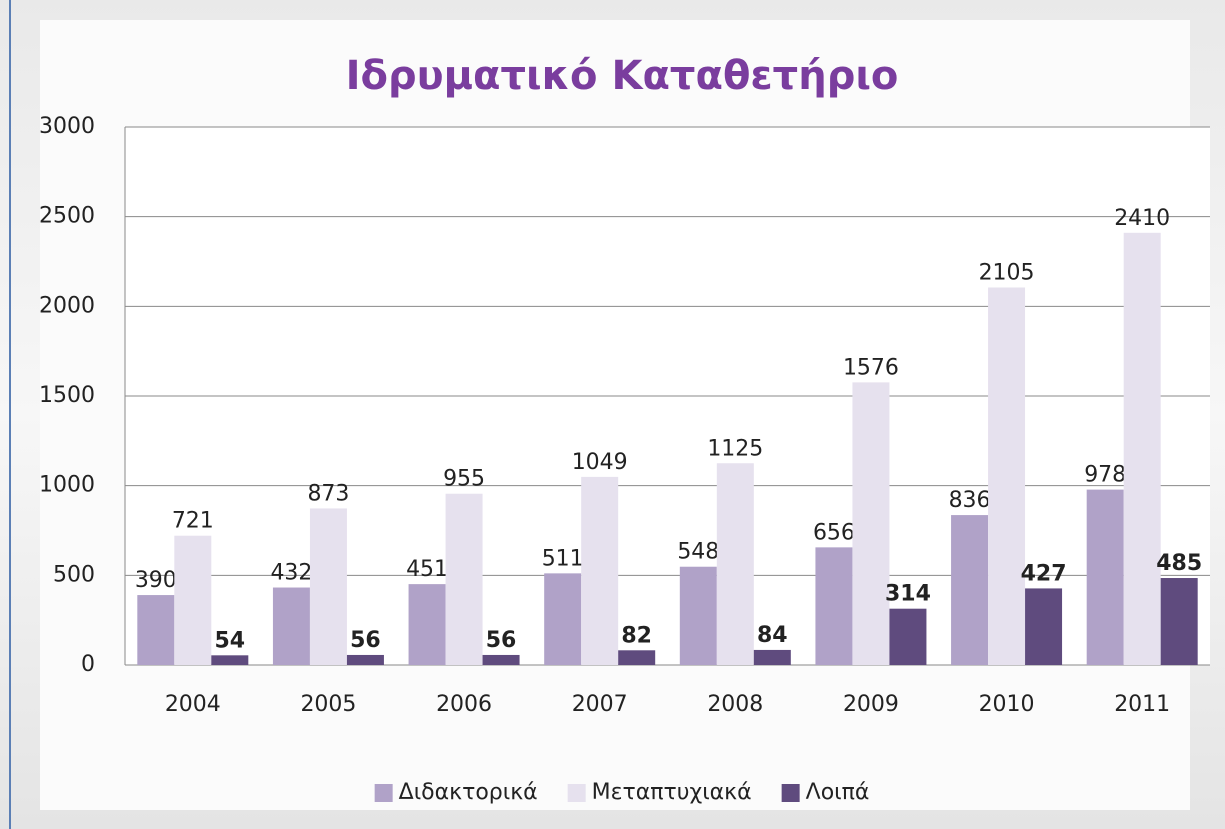 The image size is (1225, 829). What do you see at coordinates (735, 448) in the screenshot?
I see `data-label: 1125` at bounding box center [735, 448].